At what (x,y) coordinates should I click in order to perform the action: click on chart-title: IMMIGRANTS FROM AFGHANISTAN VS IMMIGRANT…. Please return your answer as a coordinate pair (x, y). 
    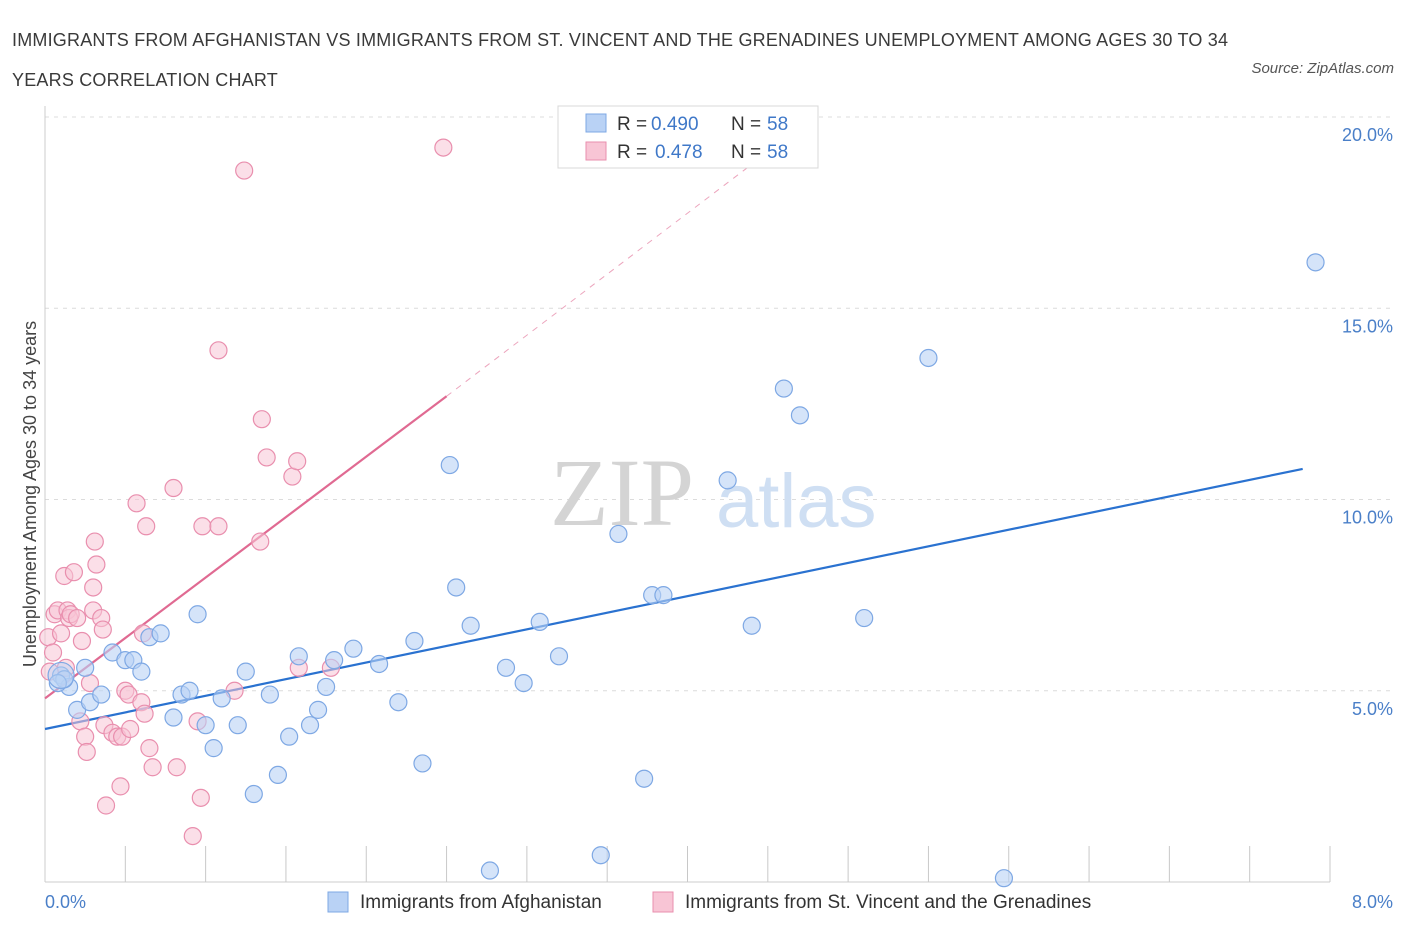
    Looking at the image, I should click on (620, 60).